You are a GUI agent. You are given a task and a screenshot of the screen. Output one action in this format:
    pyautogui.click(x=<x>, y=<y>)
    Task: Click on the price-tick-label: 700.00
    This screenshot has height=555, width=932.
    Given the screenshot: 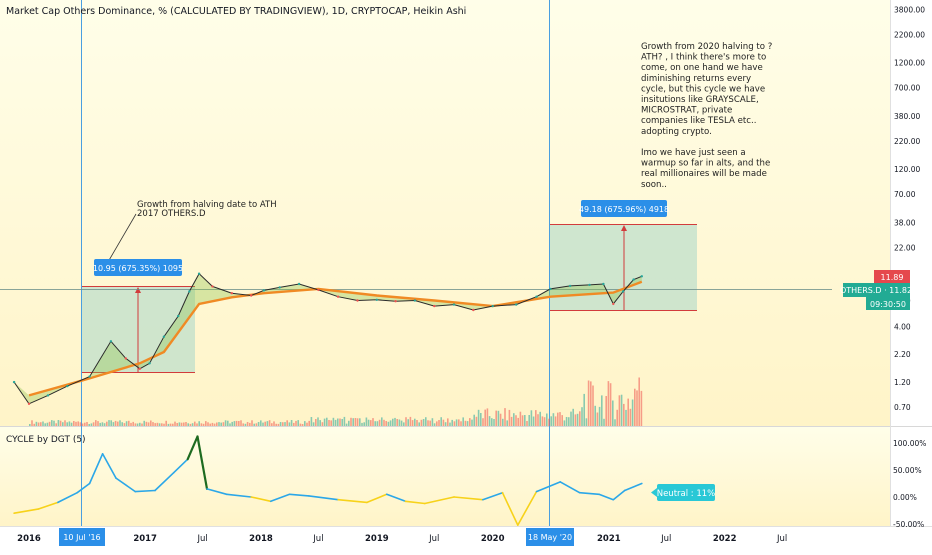 What is the action you would take?
    pyautogui.click(x=907, y=88)
    